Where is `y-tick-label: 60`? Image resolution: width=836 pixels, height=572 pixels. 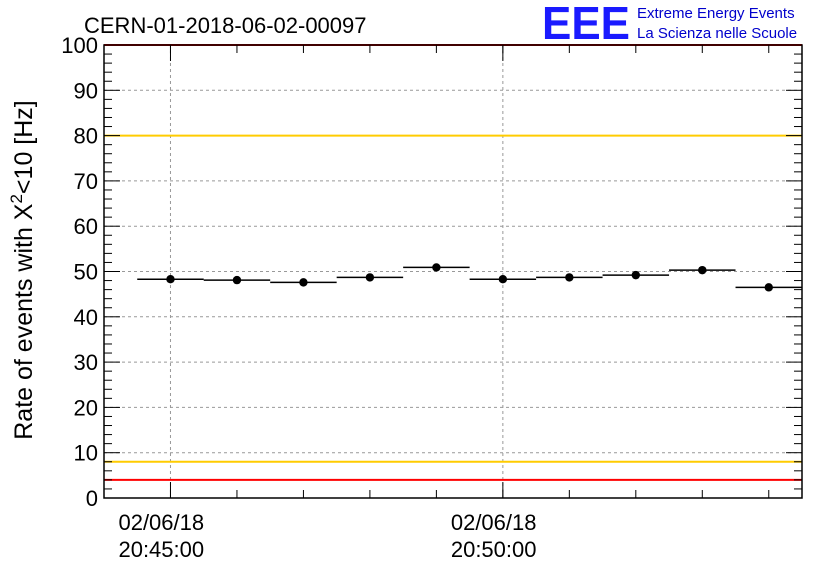
y-tick-label: 60 is located at coordinates (86, 226).